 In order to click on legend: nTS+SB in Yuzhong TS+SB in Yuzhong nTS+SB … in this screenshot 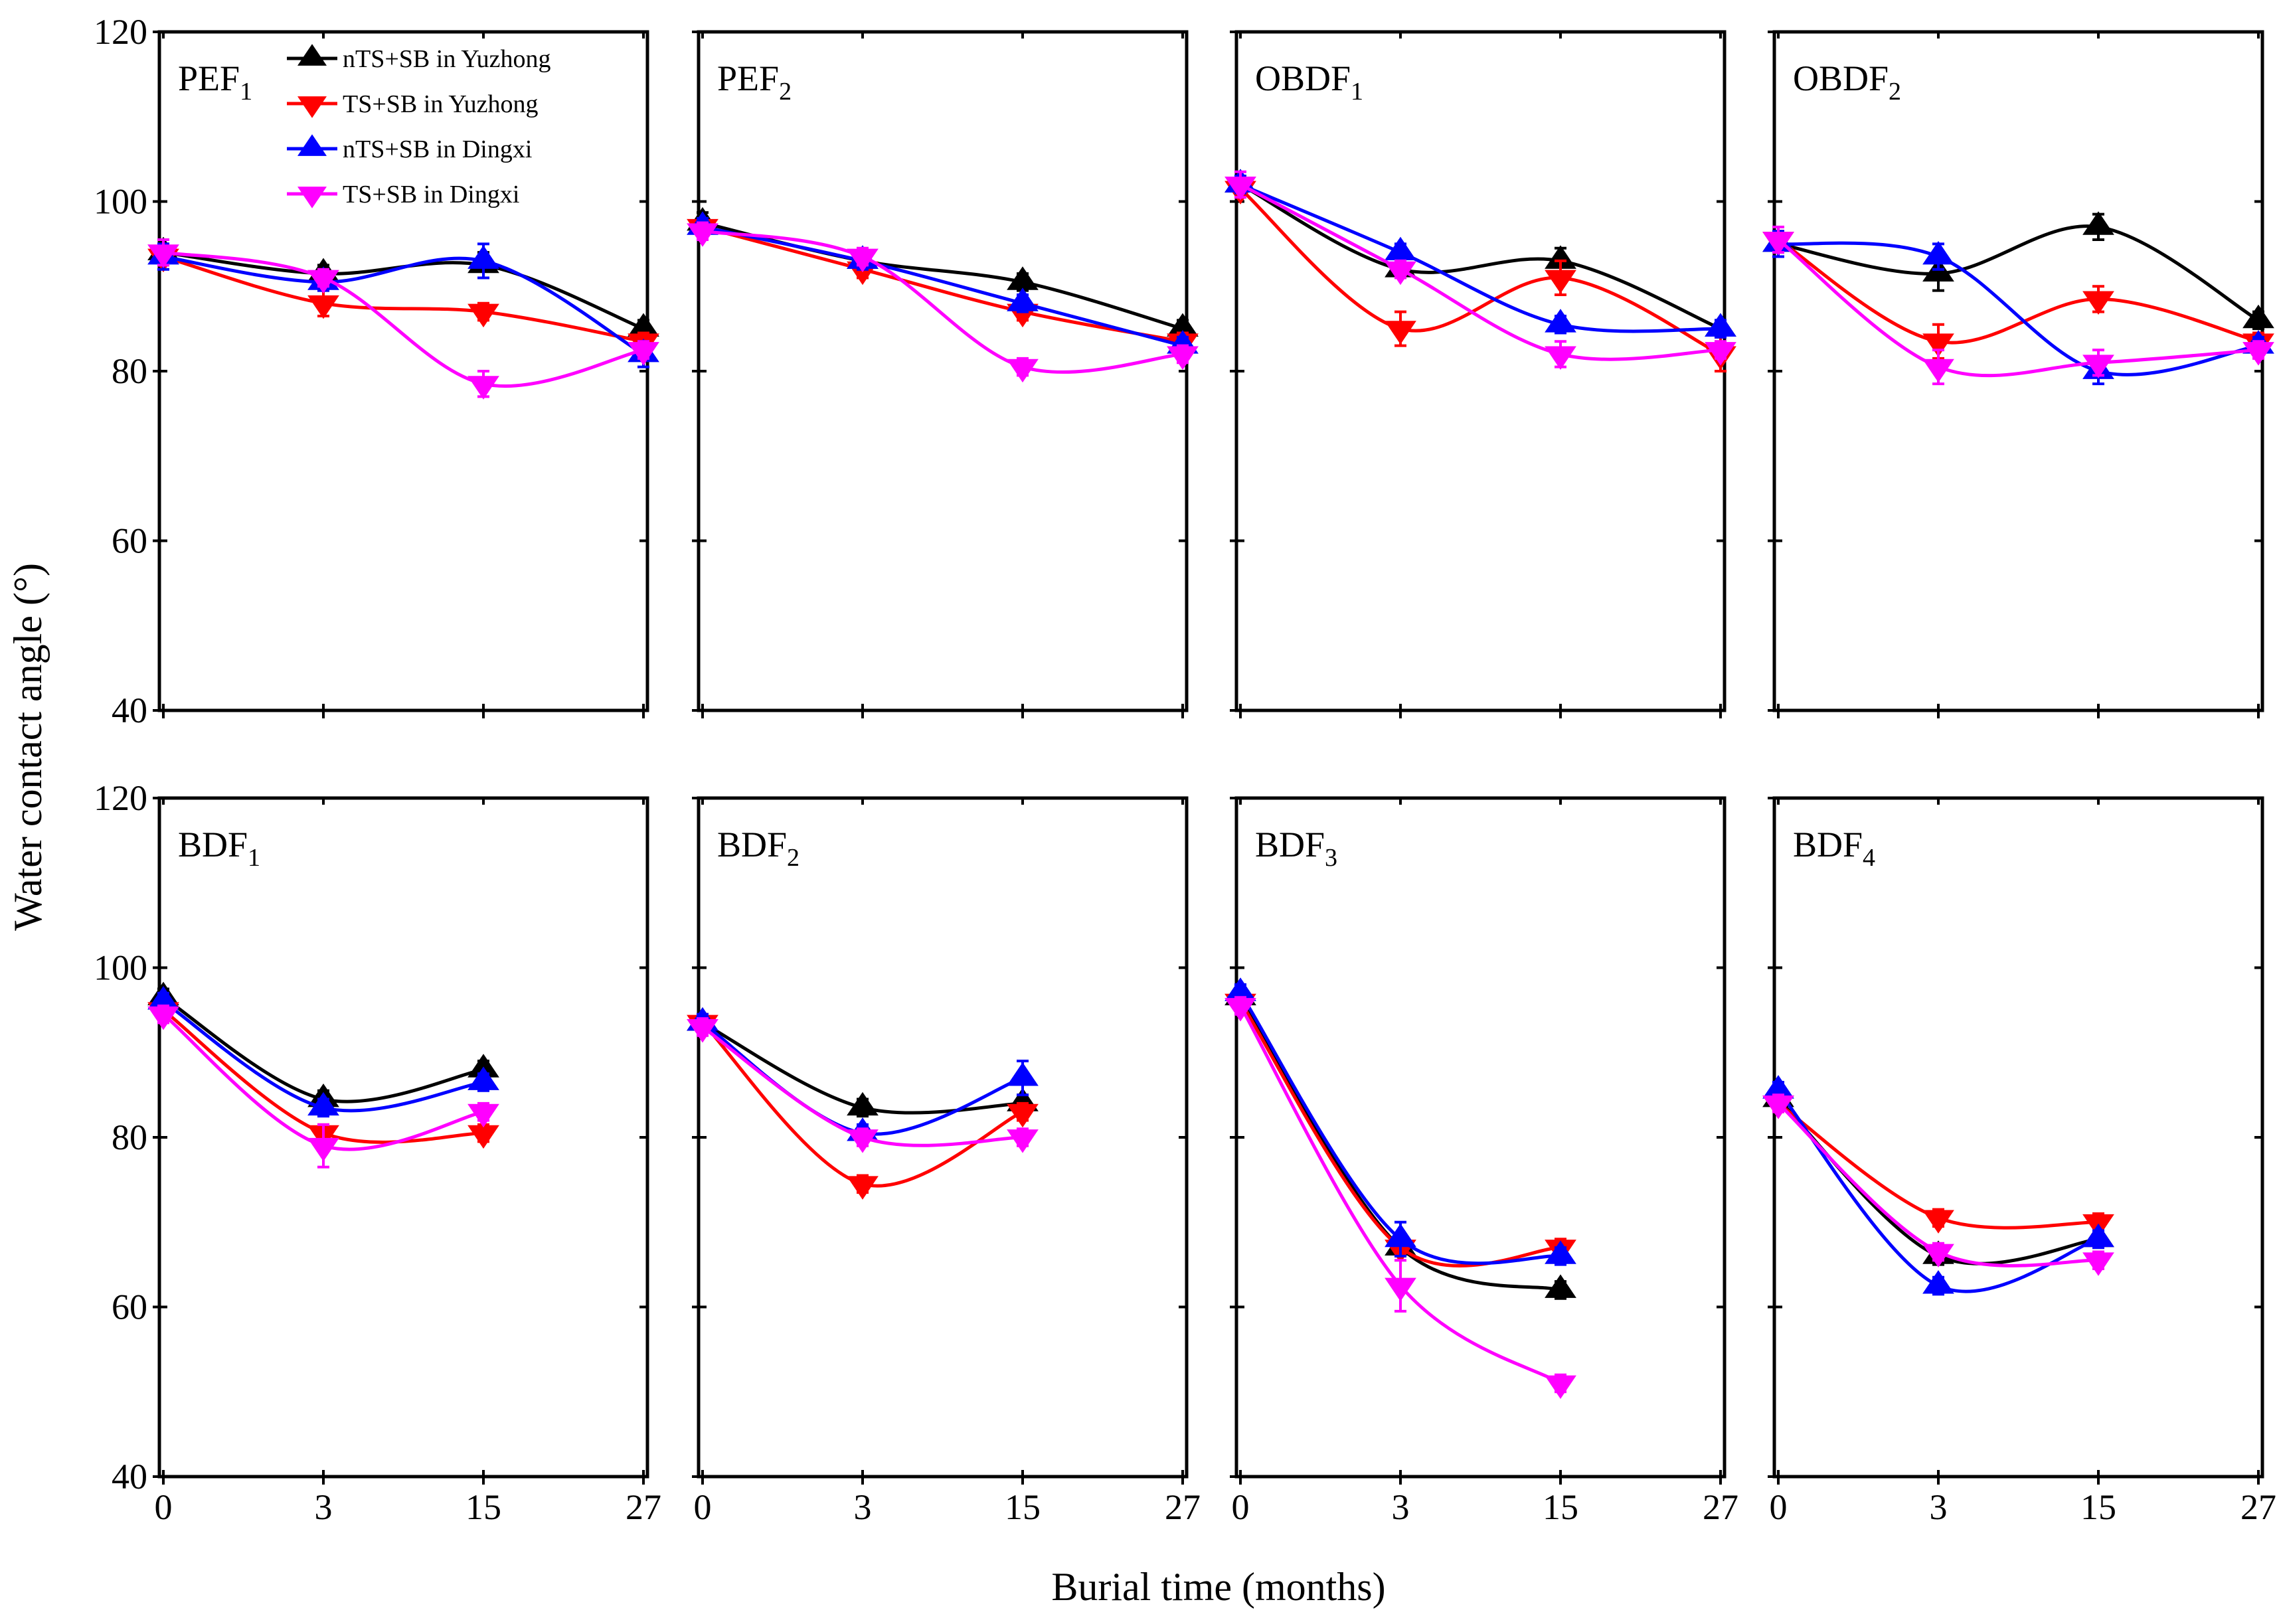, I will do `click(419, 126)`.